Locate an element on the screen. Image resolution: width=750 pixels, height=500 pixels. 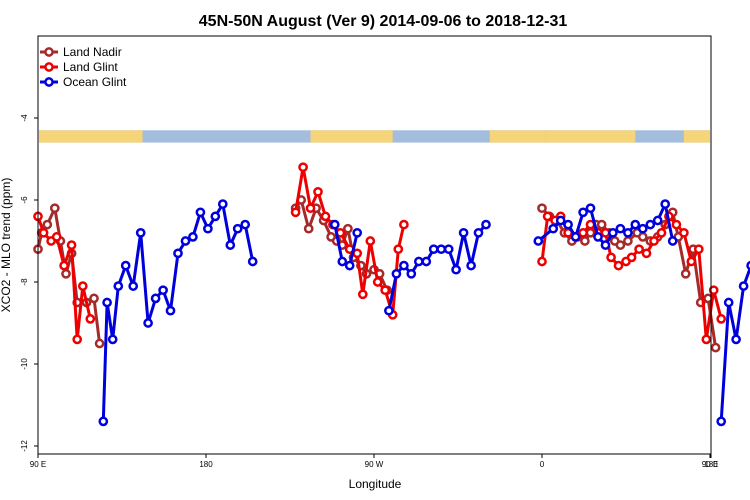
series-line is located at coordinates (734, 343).